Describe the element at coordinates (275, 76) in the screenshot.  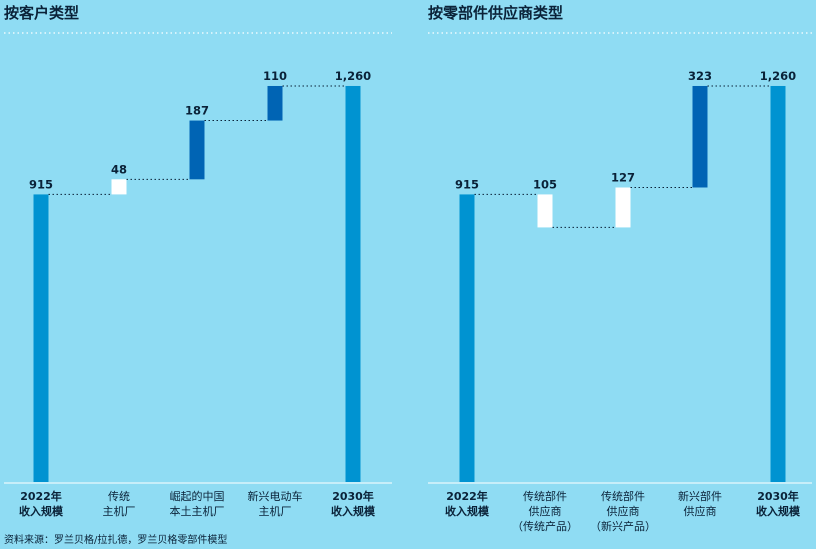
I see `data-label: 110` at that location.